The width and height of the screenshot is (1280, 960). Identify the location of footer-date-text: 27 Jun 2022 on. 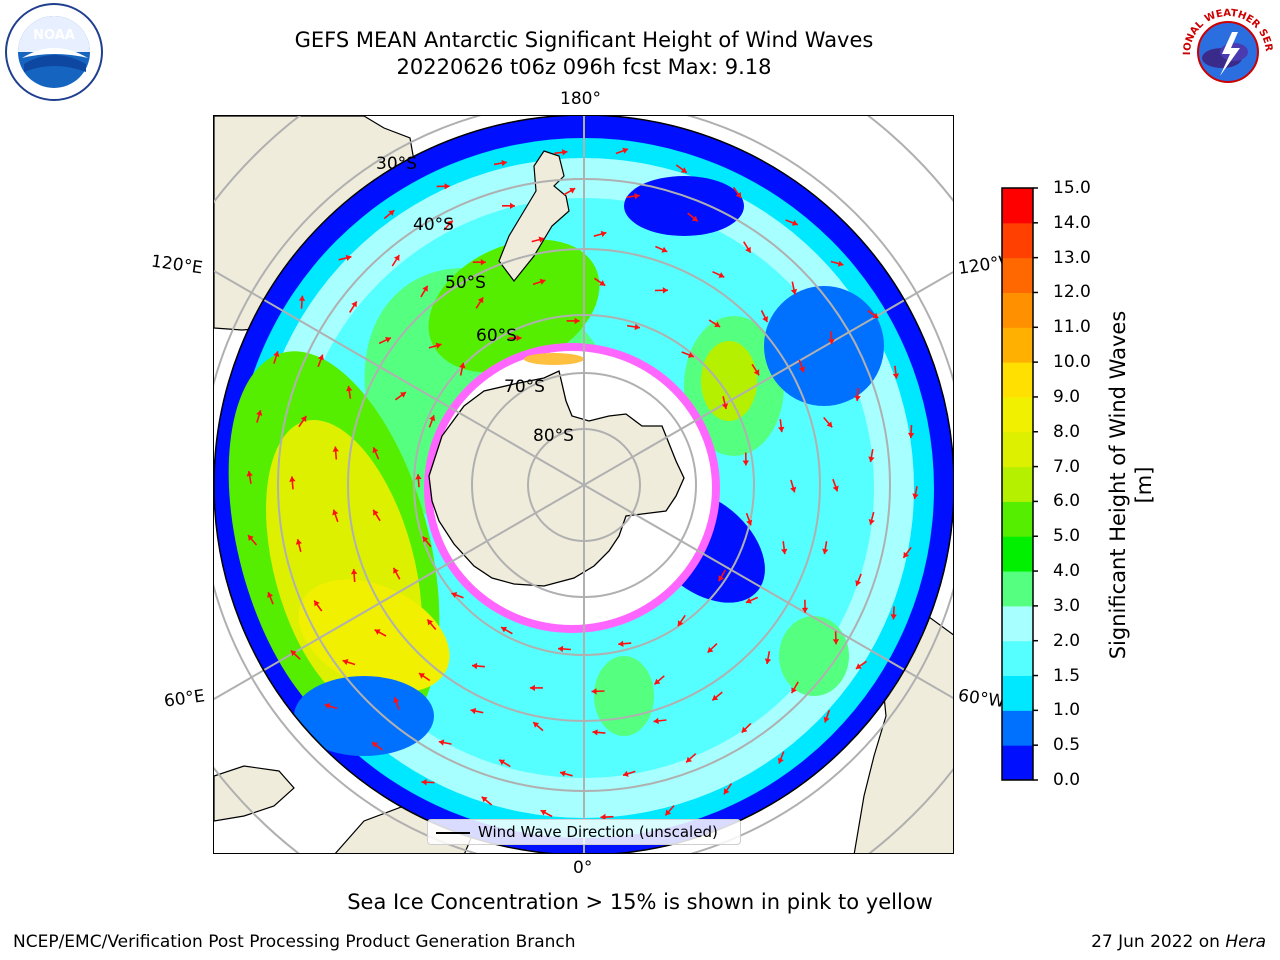
(1158, 942).